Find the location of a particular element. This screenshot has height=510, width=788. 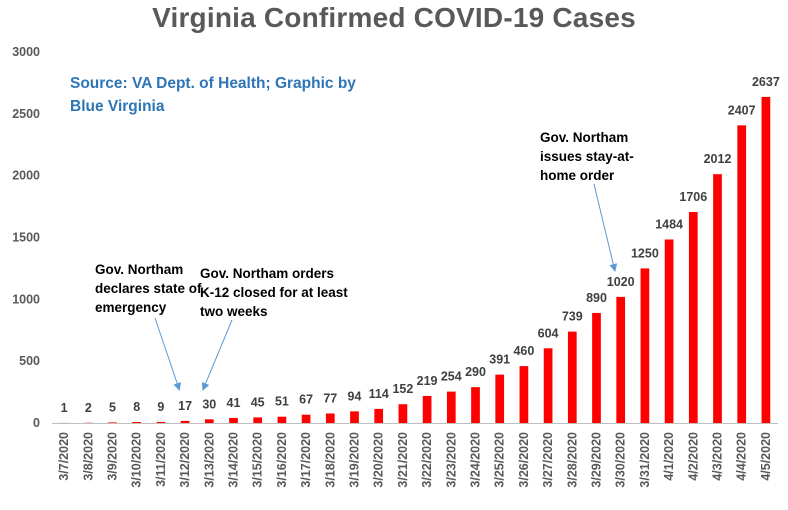

data-label: 9 is located at coordinates (160, 407).